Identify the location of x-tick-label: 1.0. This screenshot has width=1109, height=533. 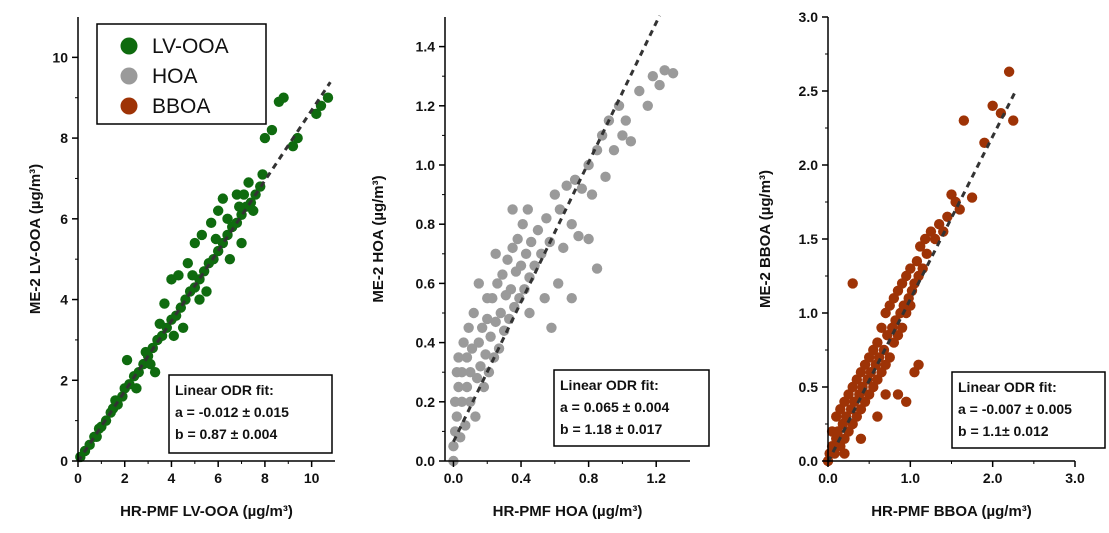
(911, 478).